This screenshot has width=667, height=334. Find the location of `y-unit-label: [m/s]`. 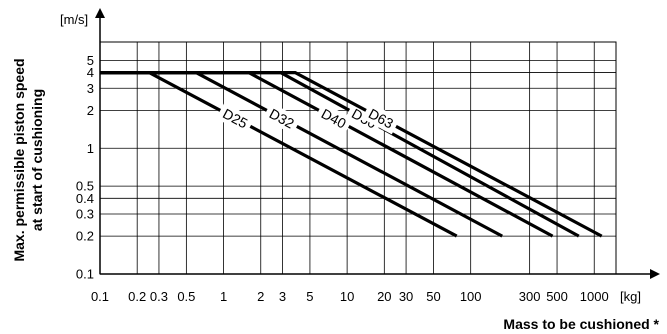

y-unit-label: [m/s] is located at coordinates (74, 19).